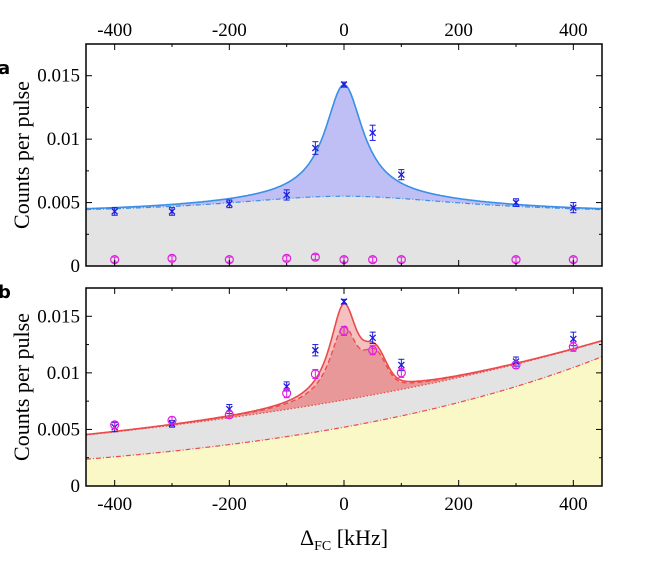 Image resolution: width=664 pixels, height=578 pixels. What do you see at coordinates (344, 408) in the screenshot?
I see `yellow-fit-curve` at bounding box center [344, 408].